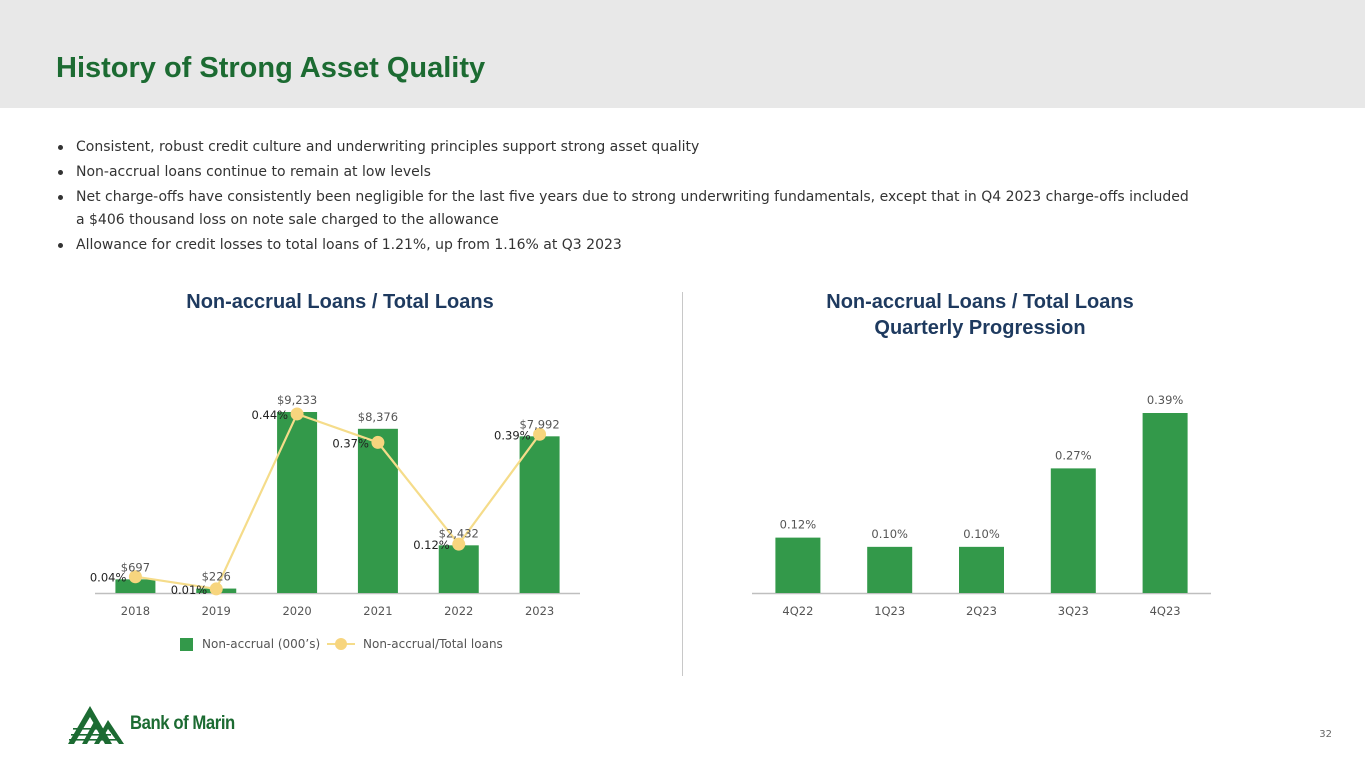 This screenshot has height=768, width=1365. Describe the element at coordinates (135, 567) in the screenshot. I see `annual-bar-label-2018: $697` at that location.